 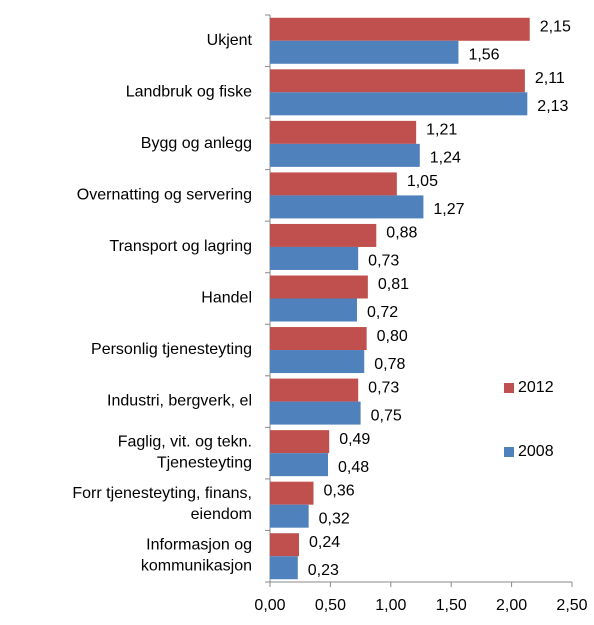 I want to click on x-tick-label: 0,00, so click(x=269, y=605).